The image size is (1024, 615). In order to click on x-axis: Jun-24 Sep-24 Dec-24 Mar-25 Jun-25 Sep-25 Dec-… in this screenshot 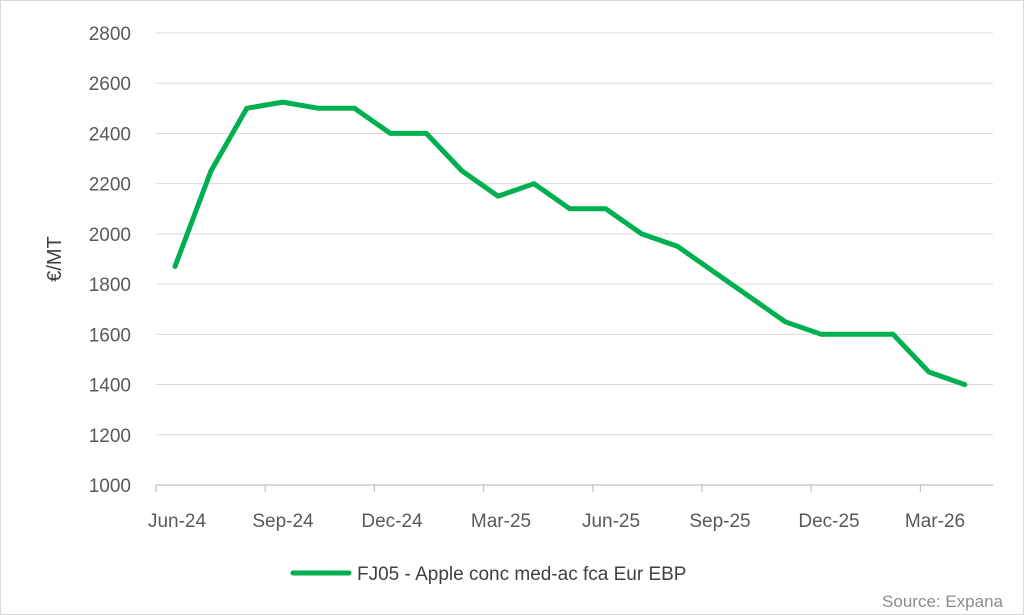, I will do `click(570, 508)`.